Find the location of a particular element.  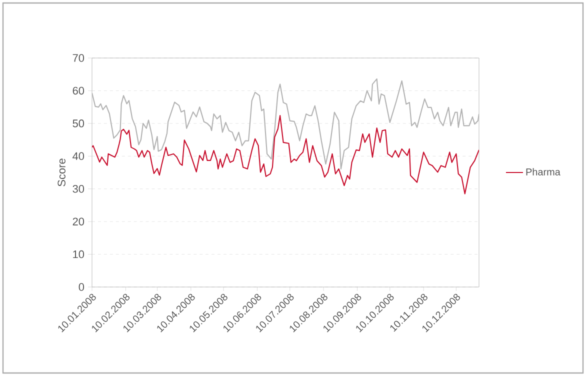

y-tick-label: 30 is located at coordinates (78, 188).